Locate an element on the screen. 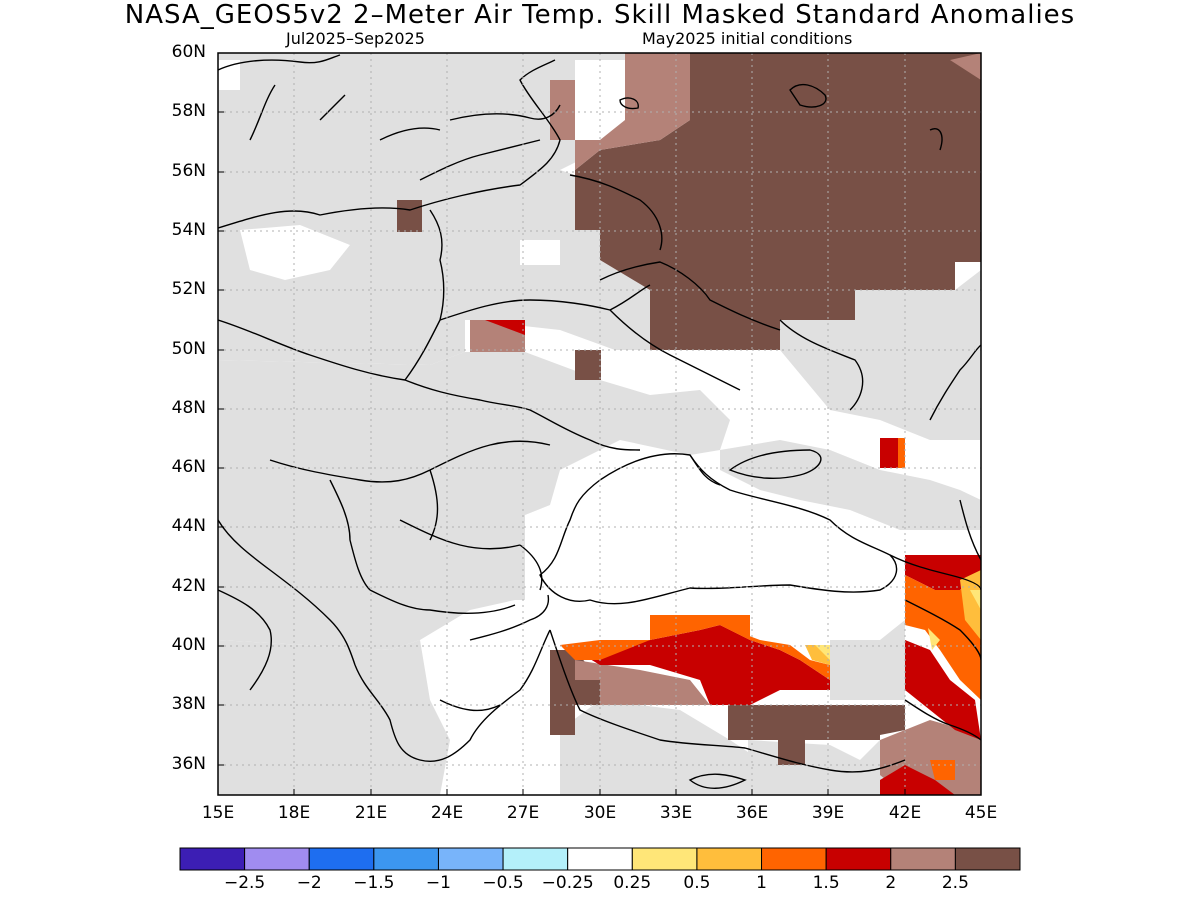 This screenshot has width=1200, height=900. lon-label: 42E is located at coordinates (905, 813).